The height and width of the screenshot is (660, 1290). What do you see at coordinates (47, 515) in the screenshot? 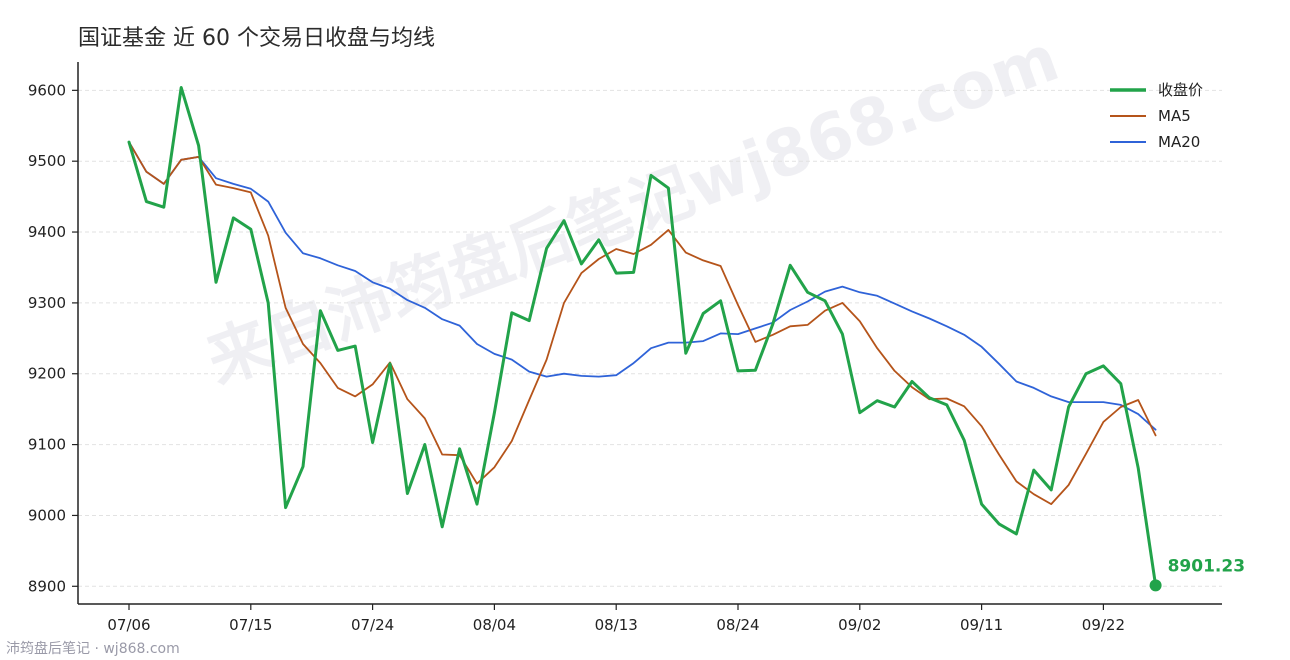
I see `y-tick-label: 9000` at bounding box center [47, 515].